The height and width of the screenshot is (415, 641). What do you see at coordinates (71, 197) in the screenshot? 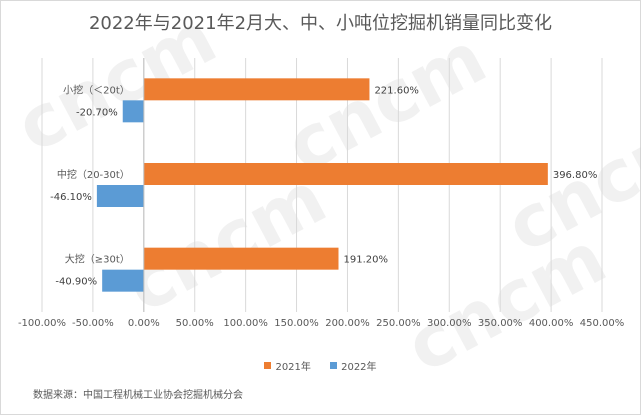
I see `data-label: -46.10%` at bounding box center [71, 197].